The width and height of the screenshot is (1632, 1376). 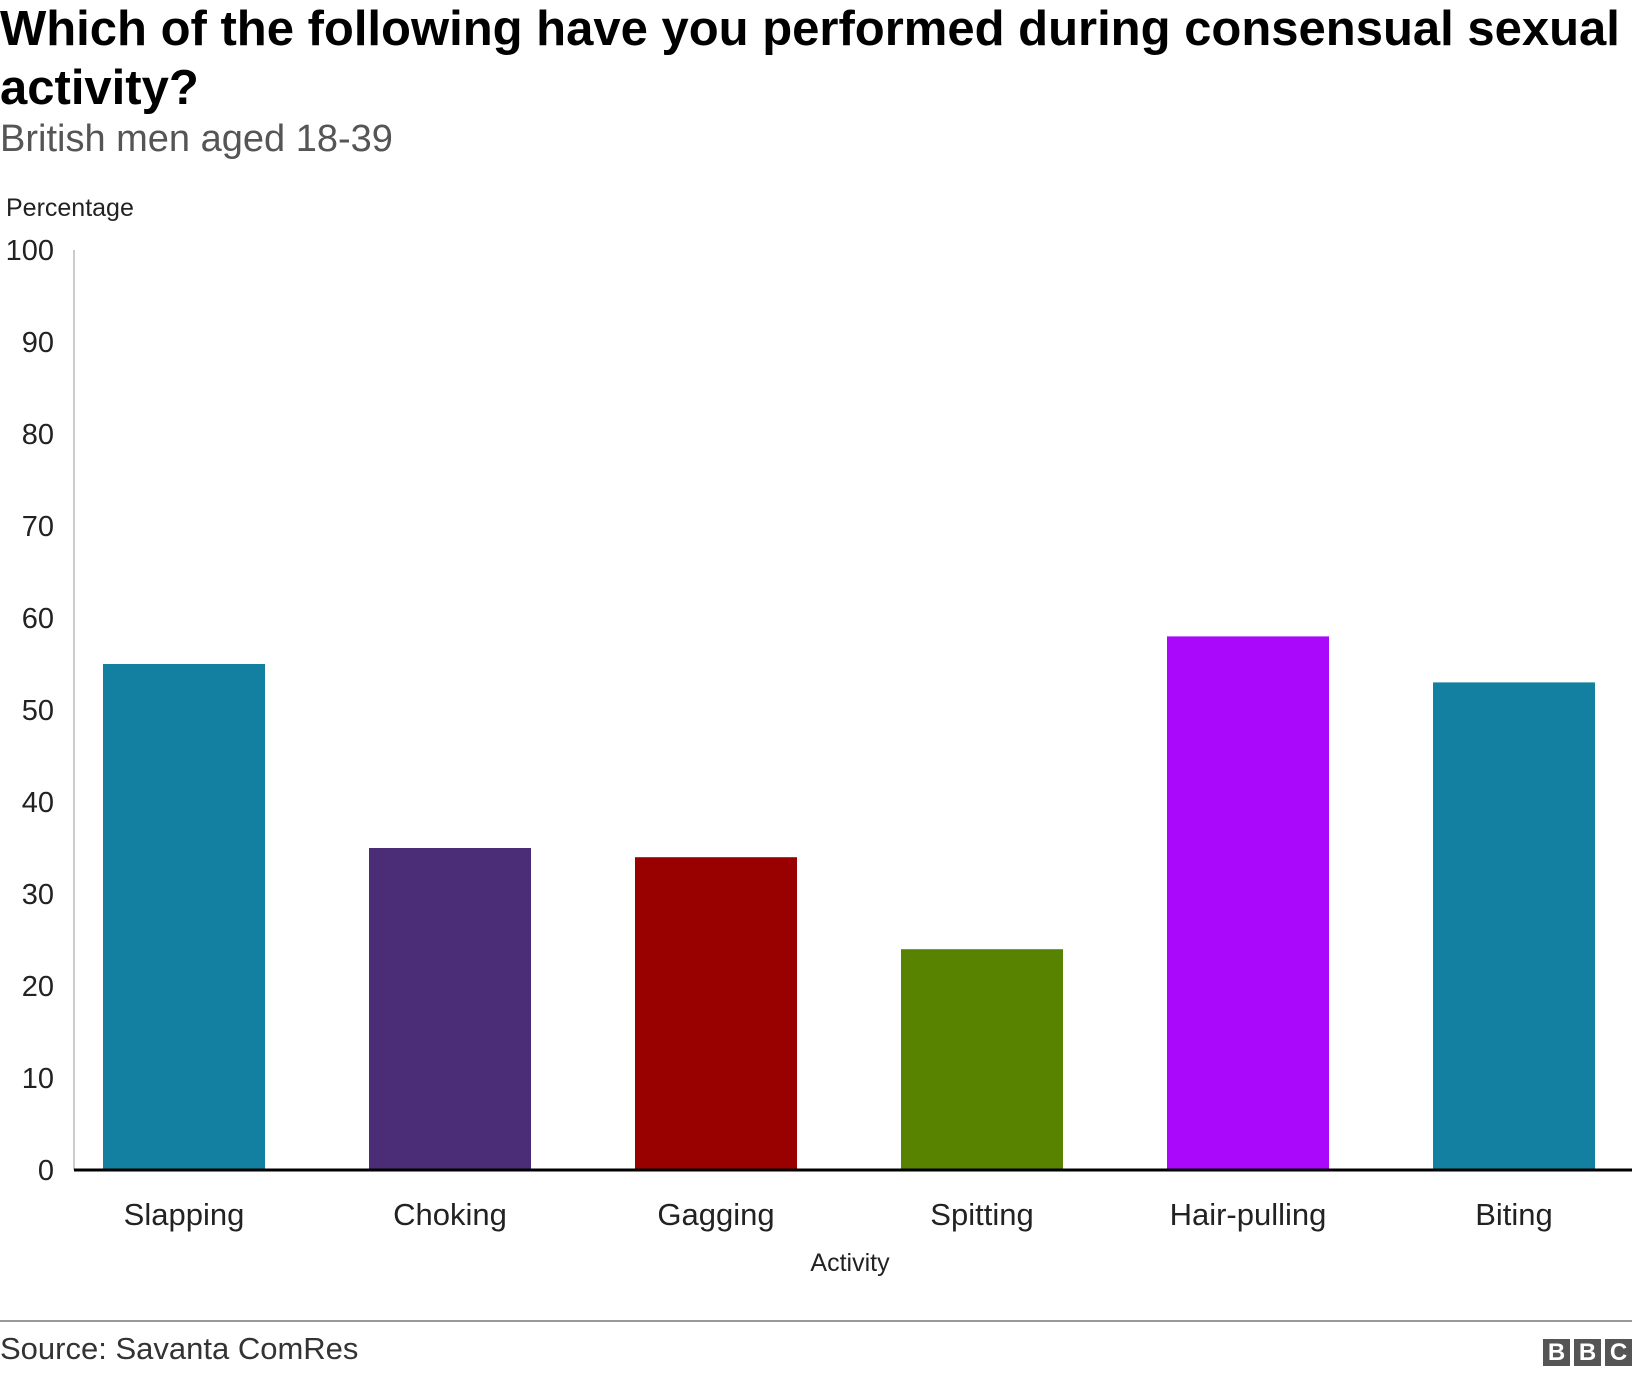 What do you see at coordinates (38, 435) in the screenshot?
I see `y-tick-label: 80` at bounding box center [38, 435].